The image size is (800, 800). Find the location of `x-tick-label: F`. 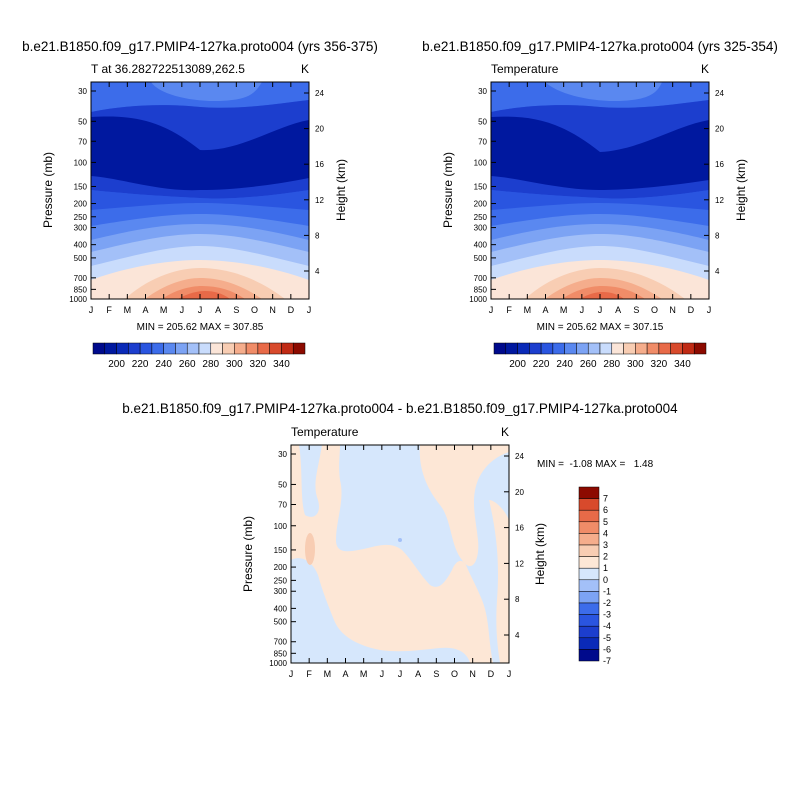

x-tick-label: F is located at coordinates (309, 674).